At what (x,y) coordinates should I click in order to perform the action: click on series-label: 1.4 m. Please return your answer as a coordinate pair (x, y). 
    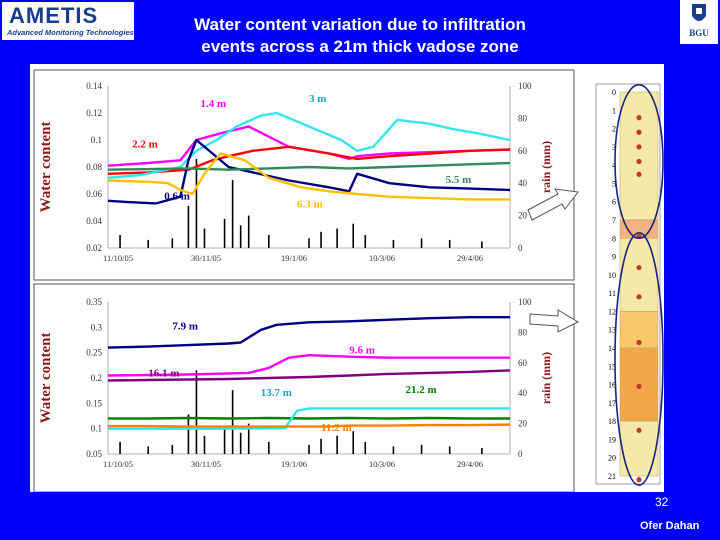
    Looking at the image, I should click on (213, 104).